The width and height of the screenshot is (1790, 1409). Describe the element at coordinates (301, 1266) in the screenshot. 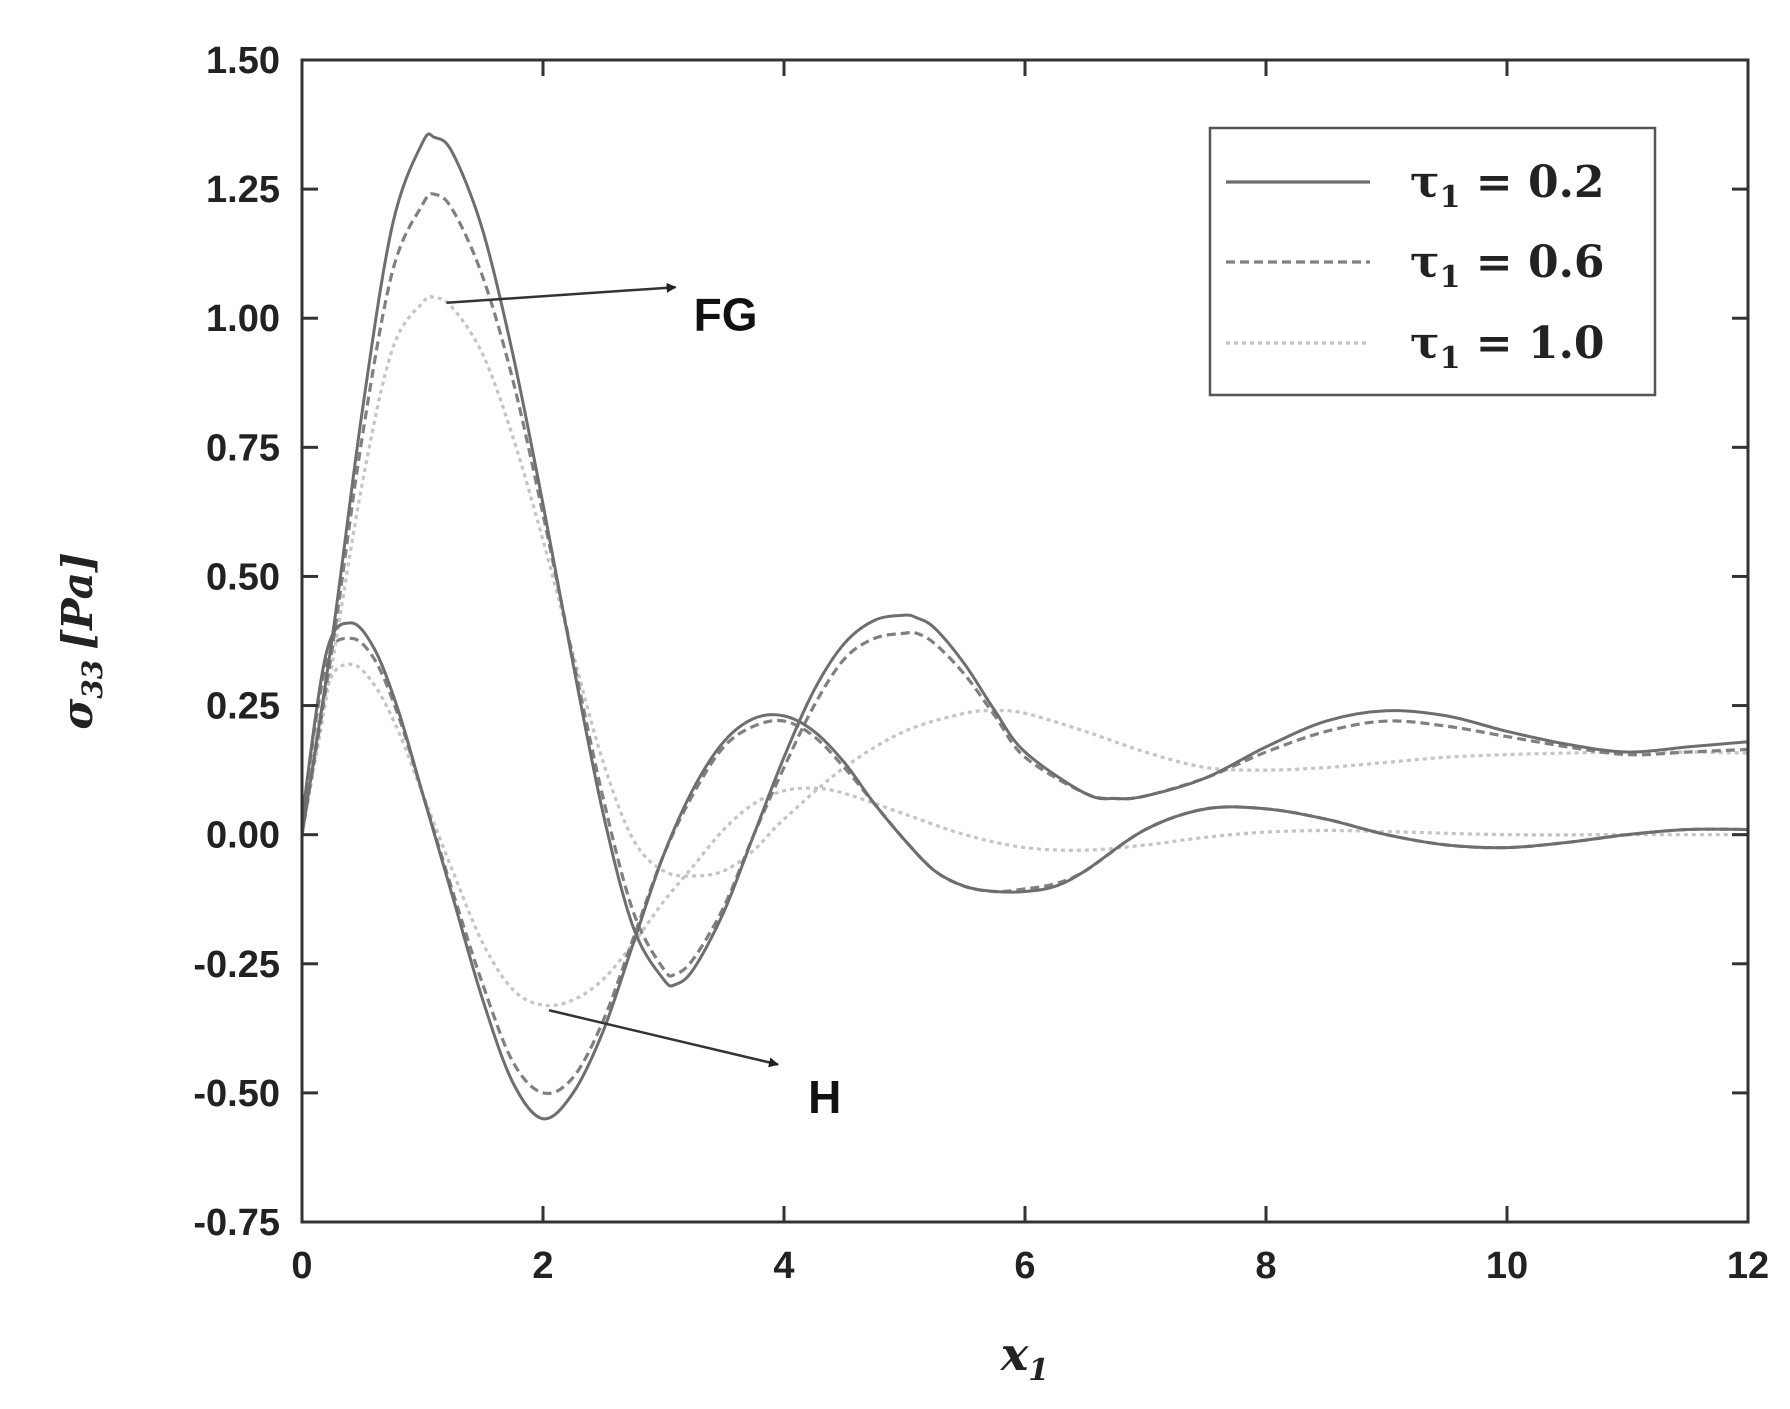

I see `x-tick-label: 0` at that location.